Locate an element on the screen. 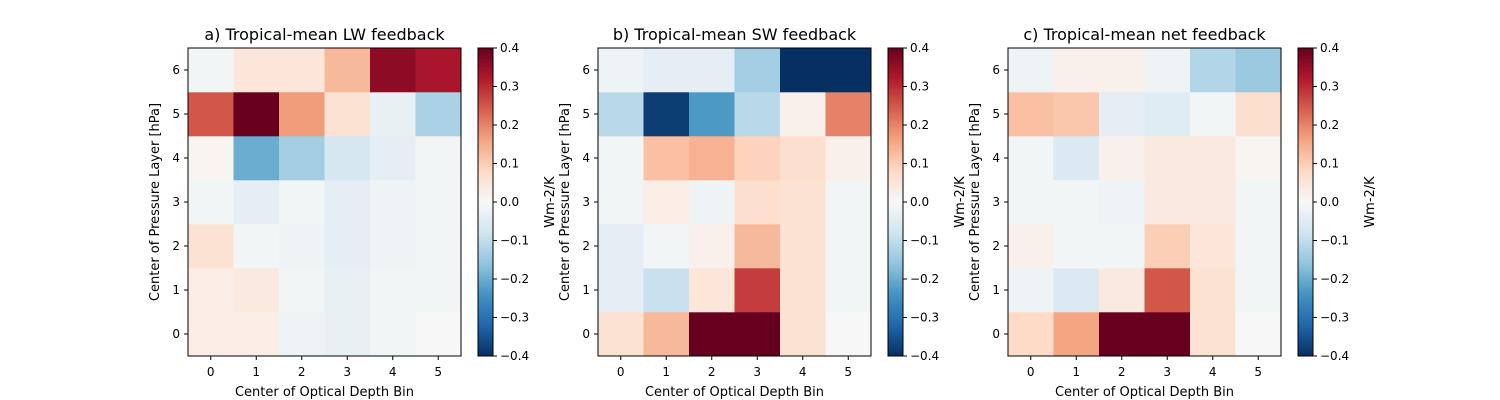 The width and height of the screenshot is (1500, 400). colorbar-tick-label: −0.1 is located at coordinates (1334, 241).